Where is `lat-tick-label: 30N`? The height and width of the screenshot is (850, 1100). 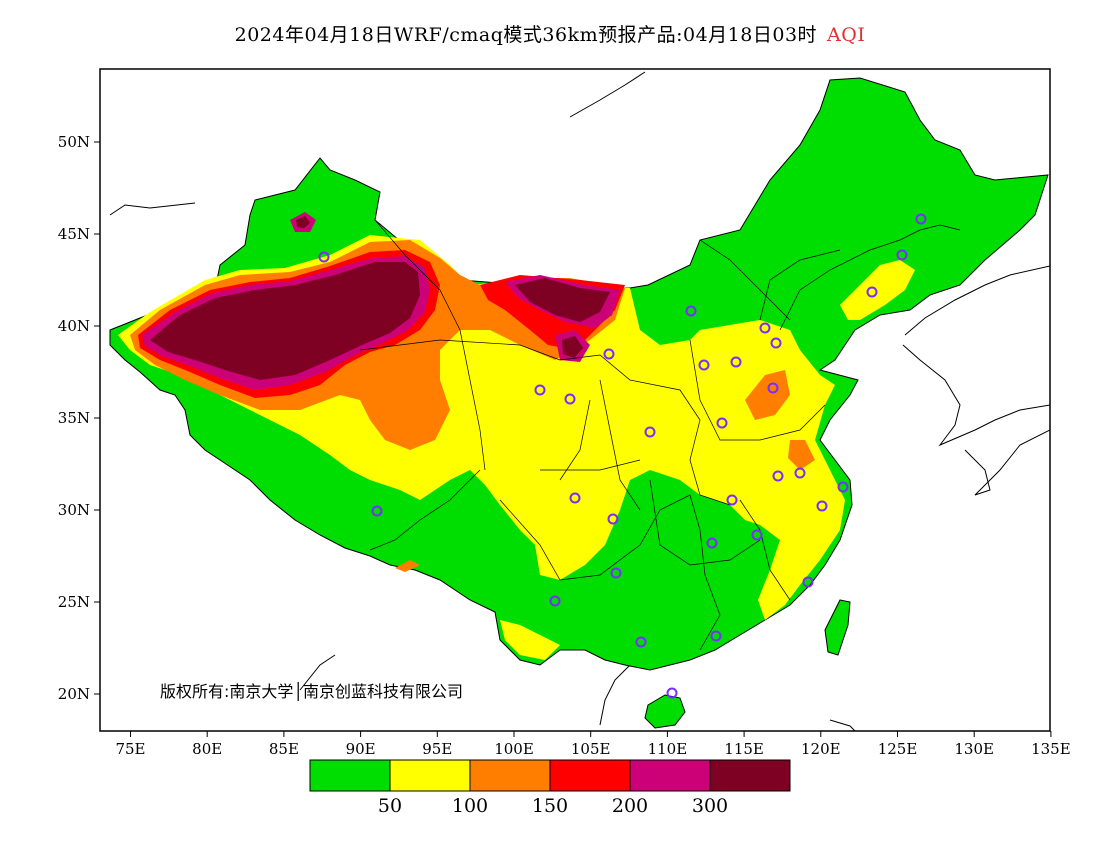
lat-tick-label: 30N is located at coordinates (74, 510).